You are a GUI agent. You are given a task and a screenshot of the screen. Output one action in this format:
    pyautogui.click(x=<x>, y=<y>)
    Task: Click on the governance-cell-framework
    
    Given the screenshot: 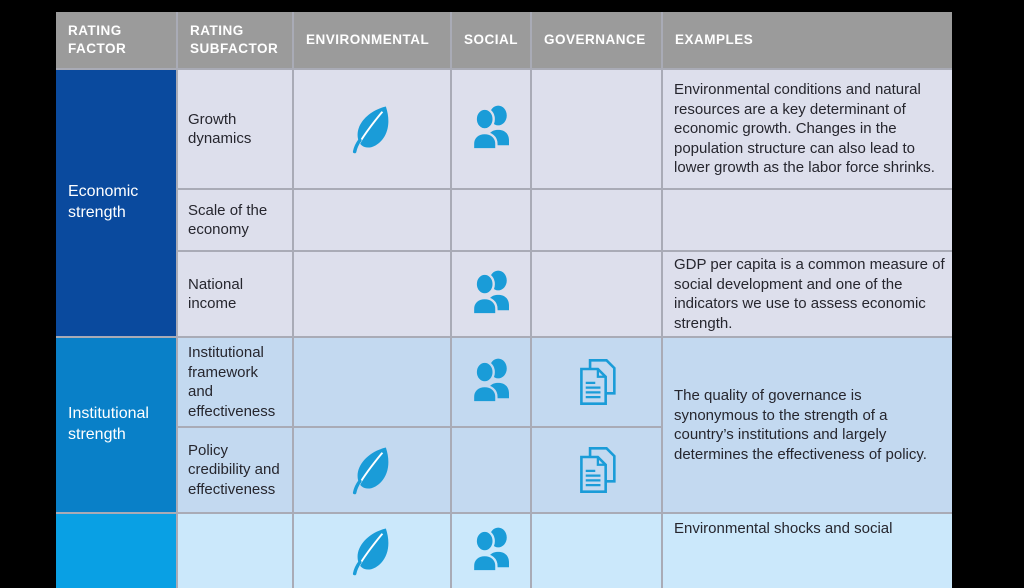 What is the action you would take?
    pyautogui.click(x=596, y=382)
    